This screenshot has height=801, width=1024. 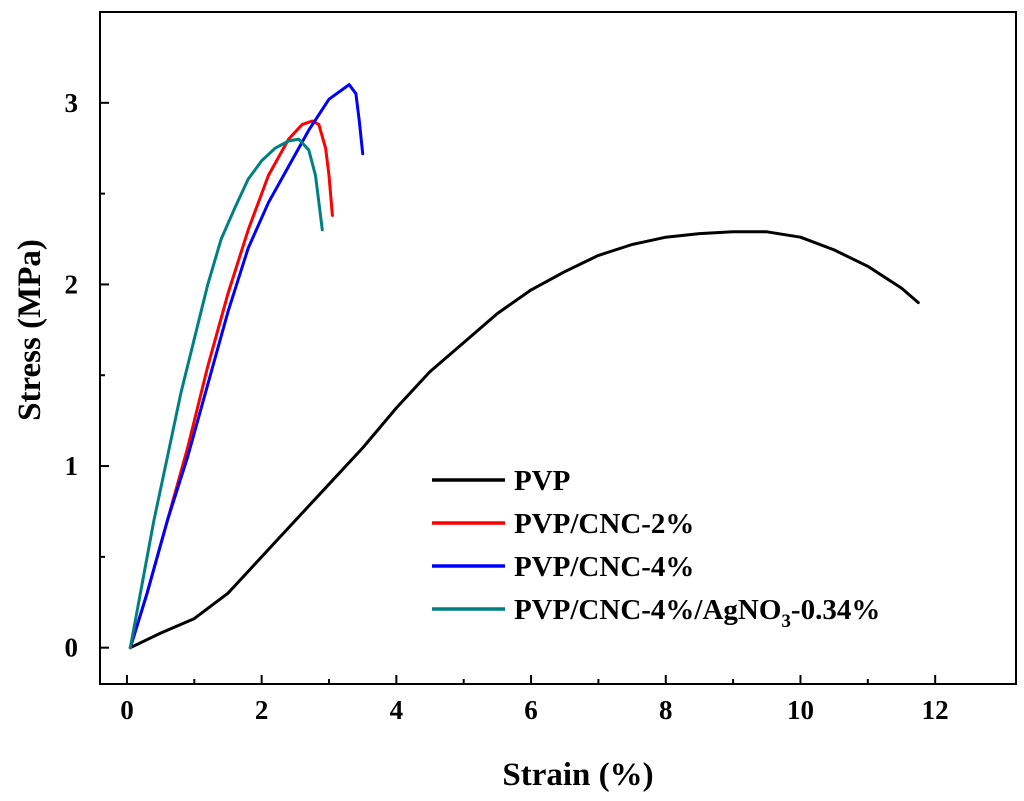 What do you see at coordinates (397, 710) in the screenshot?
I see `x-tick-label: 4` at bounding box center [397, 710].